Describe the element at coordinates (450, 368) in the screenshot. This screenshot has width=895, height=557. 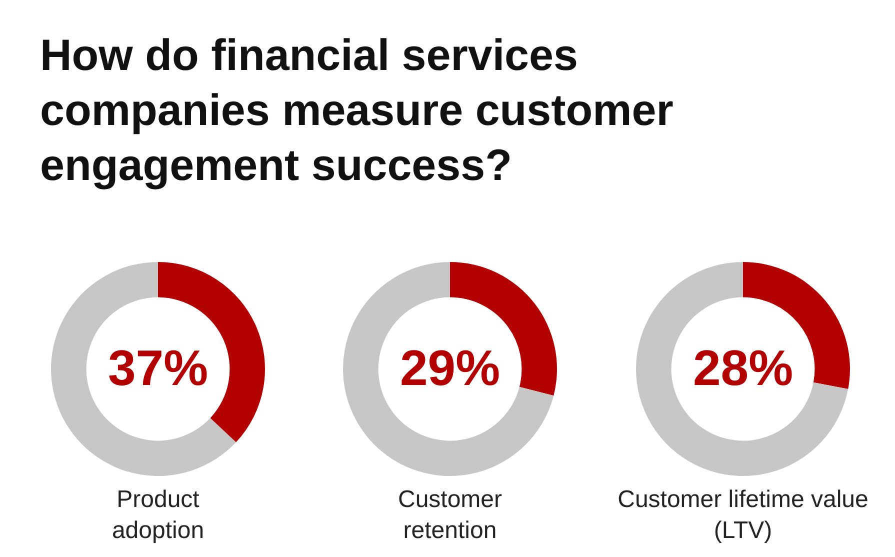
I see `data-label: 29%` at that location.